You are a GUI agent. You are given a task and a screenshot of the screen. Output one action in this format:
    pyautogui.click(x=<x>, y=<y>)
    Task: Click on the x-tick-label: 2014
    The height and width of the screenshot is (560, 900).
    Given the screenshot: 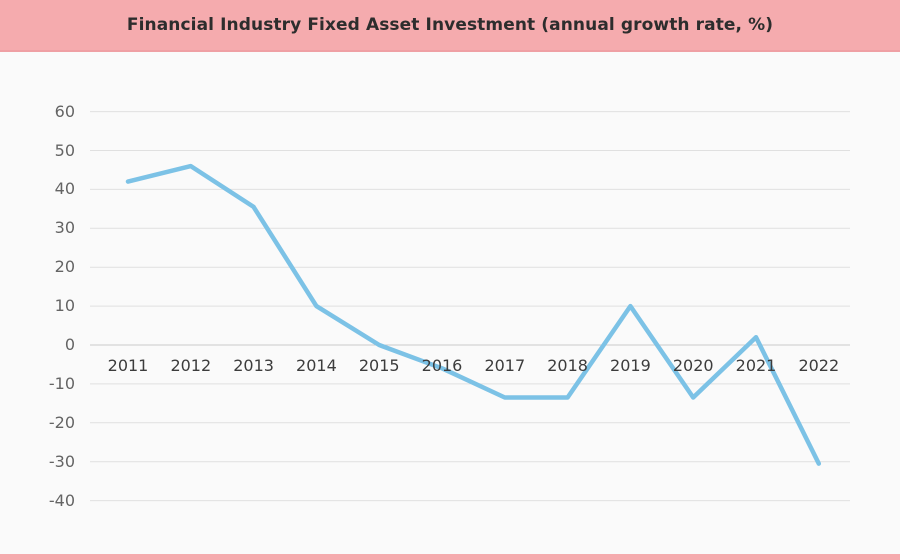 What is the action you would take?
    pyautogui.click(x=316, y=365)
    